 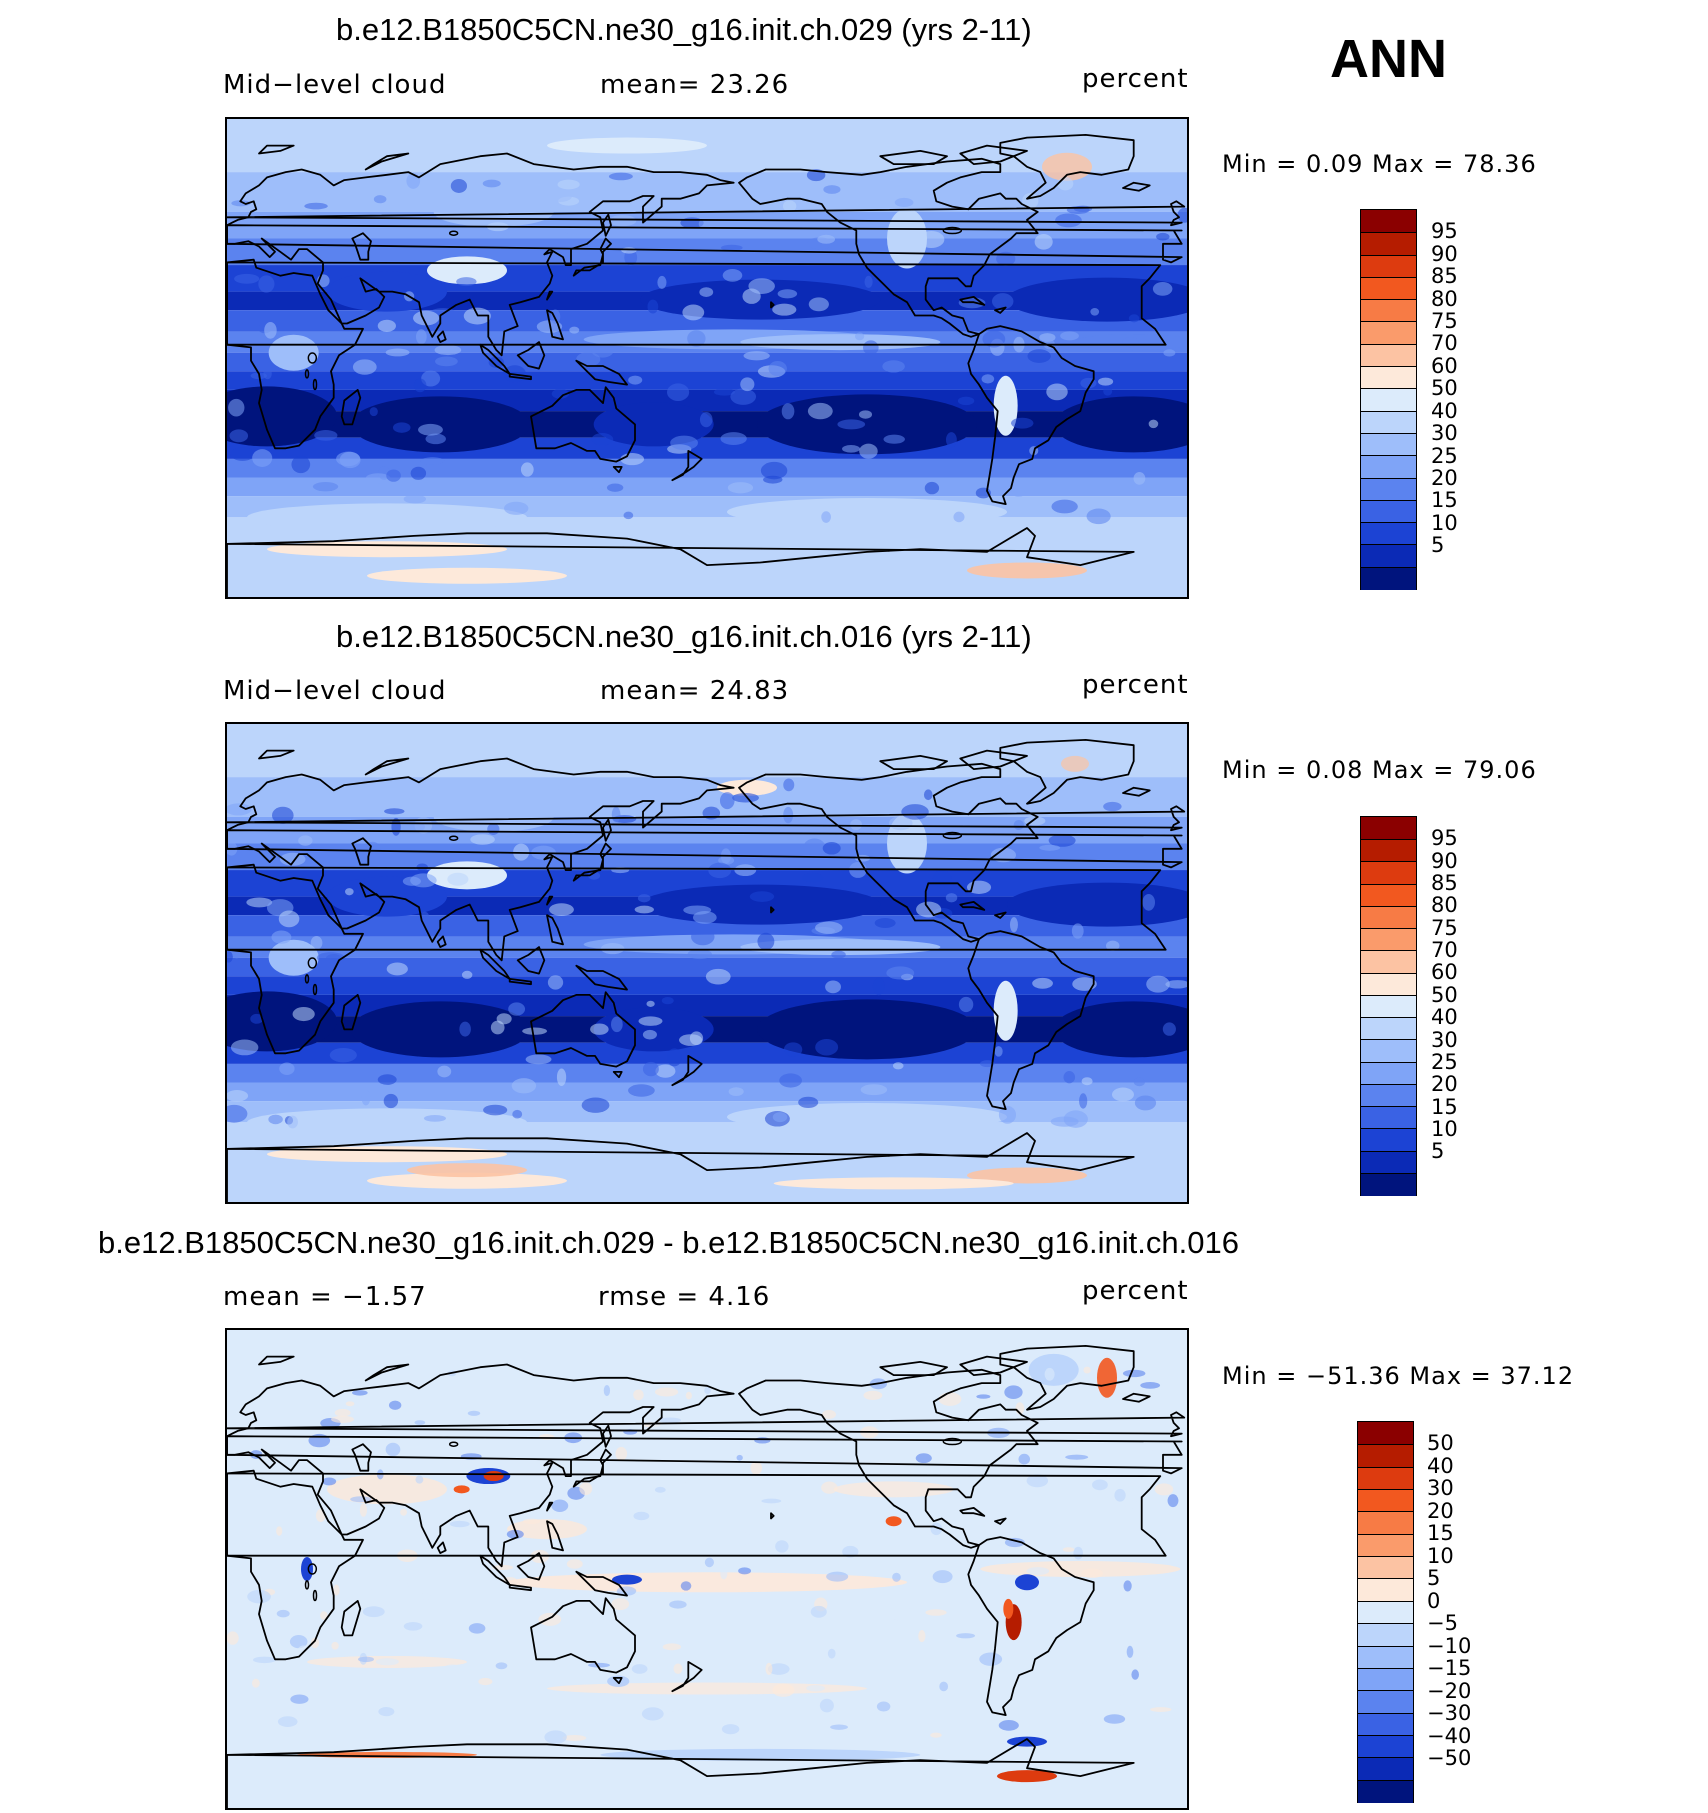 I want to click on colorbar-tick-label: −50, so click(x=1449, y=1758).